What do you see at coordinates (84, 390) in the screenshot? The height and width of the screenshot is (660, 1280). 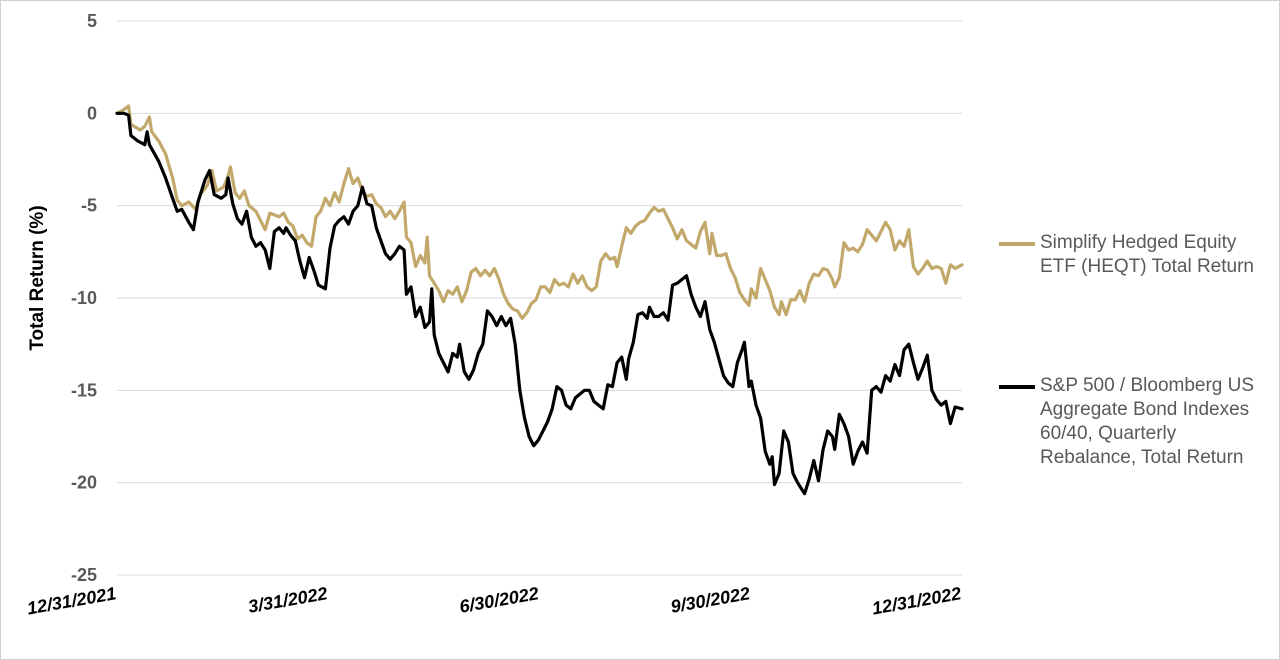 I see `y-tick-label: -15` at bounding box center [84, 390].